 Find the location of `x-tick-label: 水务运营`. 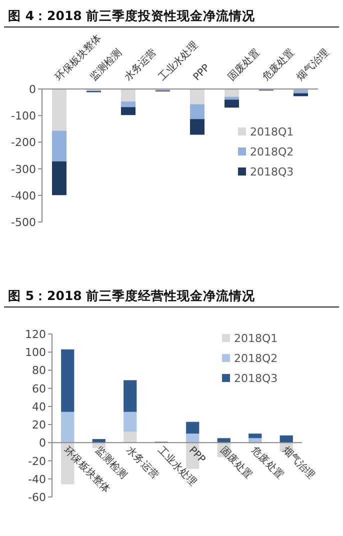

x-tick-label: 水务运营 is located at coordinates (140, 65).